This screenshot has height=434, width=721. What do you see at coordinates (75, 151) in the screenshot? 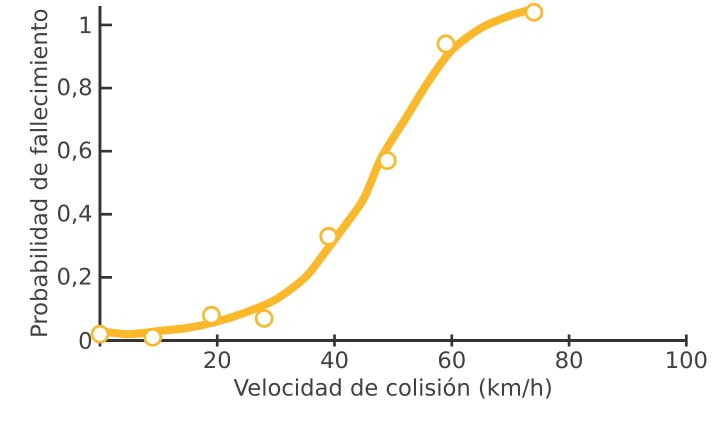
I see `y-tick-label: 0,6` at bounding box center [75, 151].